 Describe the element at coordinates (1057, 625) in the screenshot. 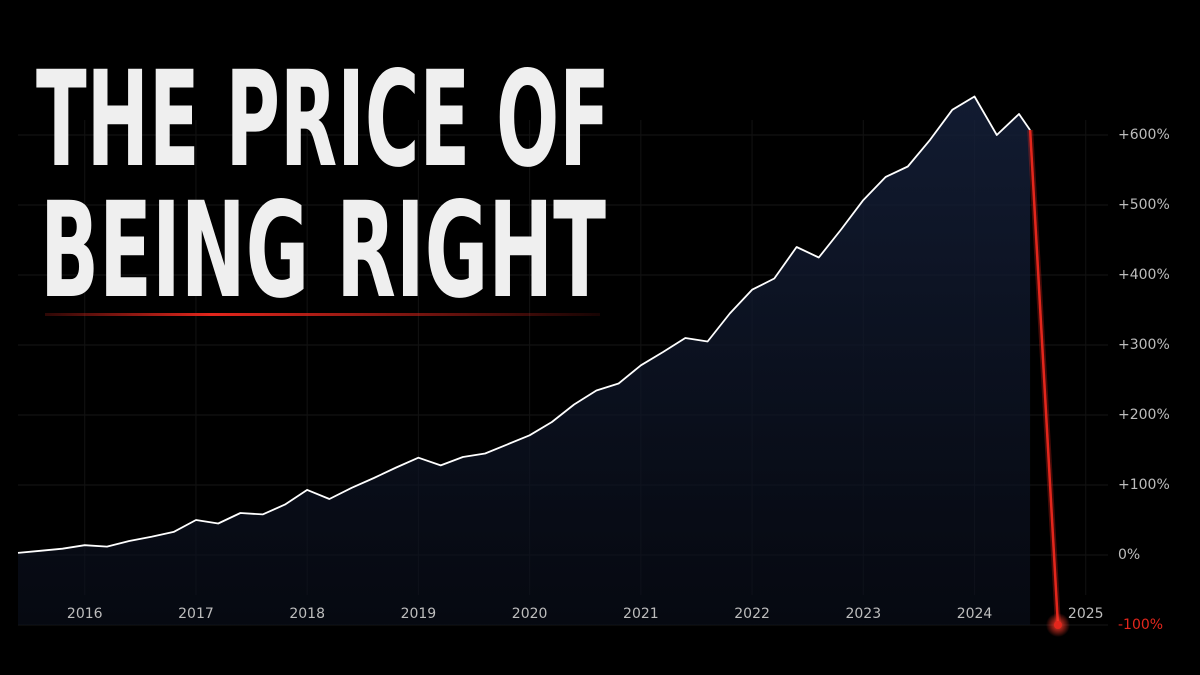

I see `crash-dot` at that location.